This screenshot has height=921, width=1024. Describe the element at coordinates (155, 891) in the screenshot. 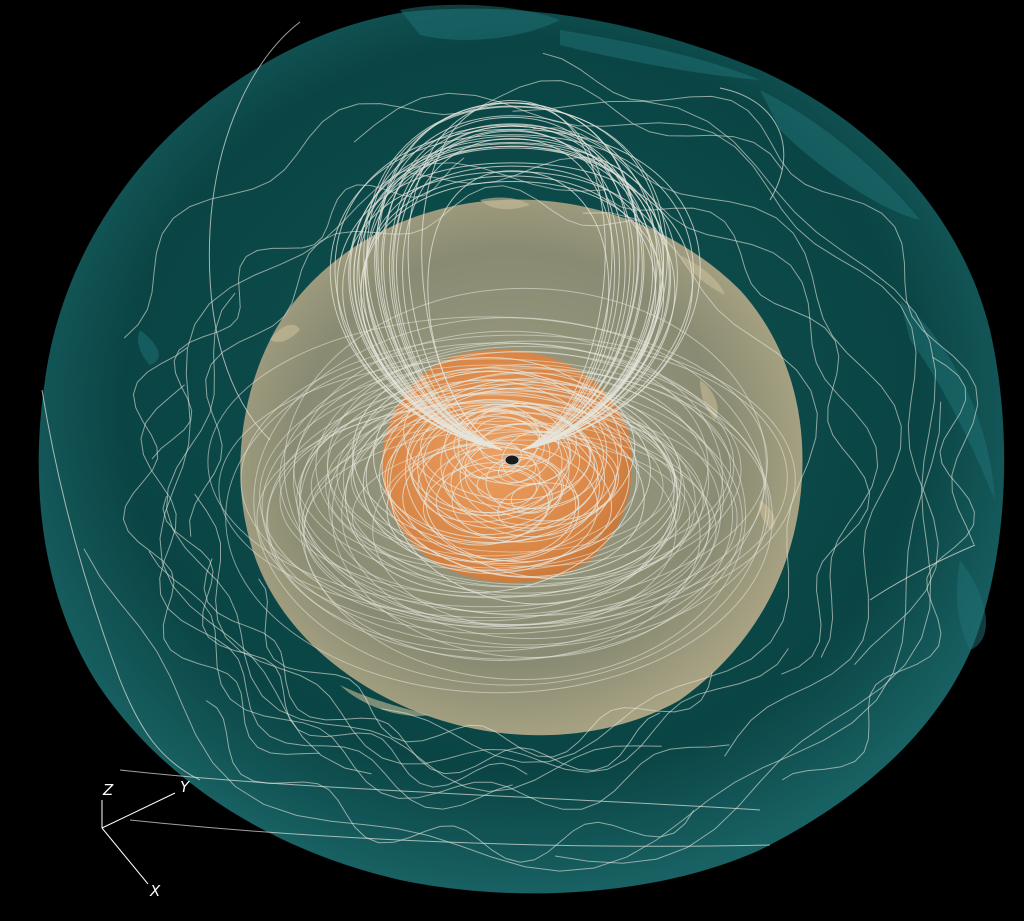

I see `x-axis-label: X` at that location.